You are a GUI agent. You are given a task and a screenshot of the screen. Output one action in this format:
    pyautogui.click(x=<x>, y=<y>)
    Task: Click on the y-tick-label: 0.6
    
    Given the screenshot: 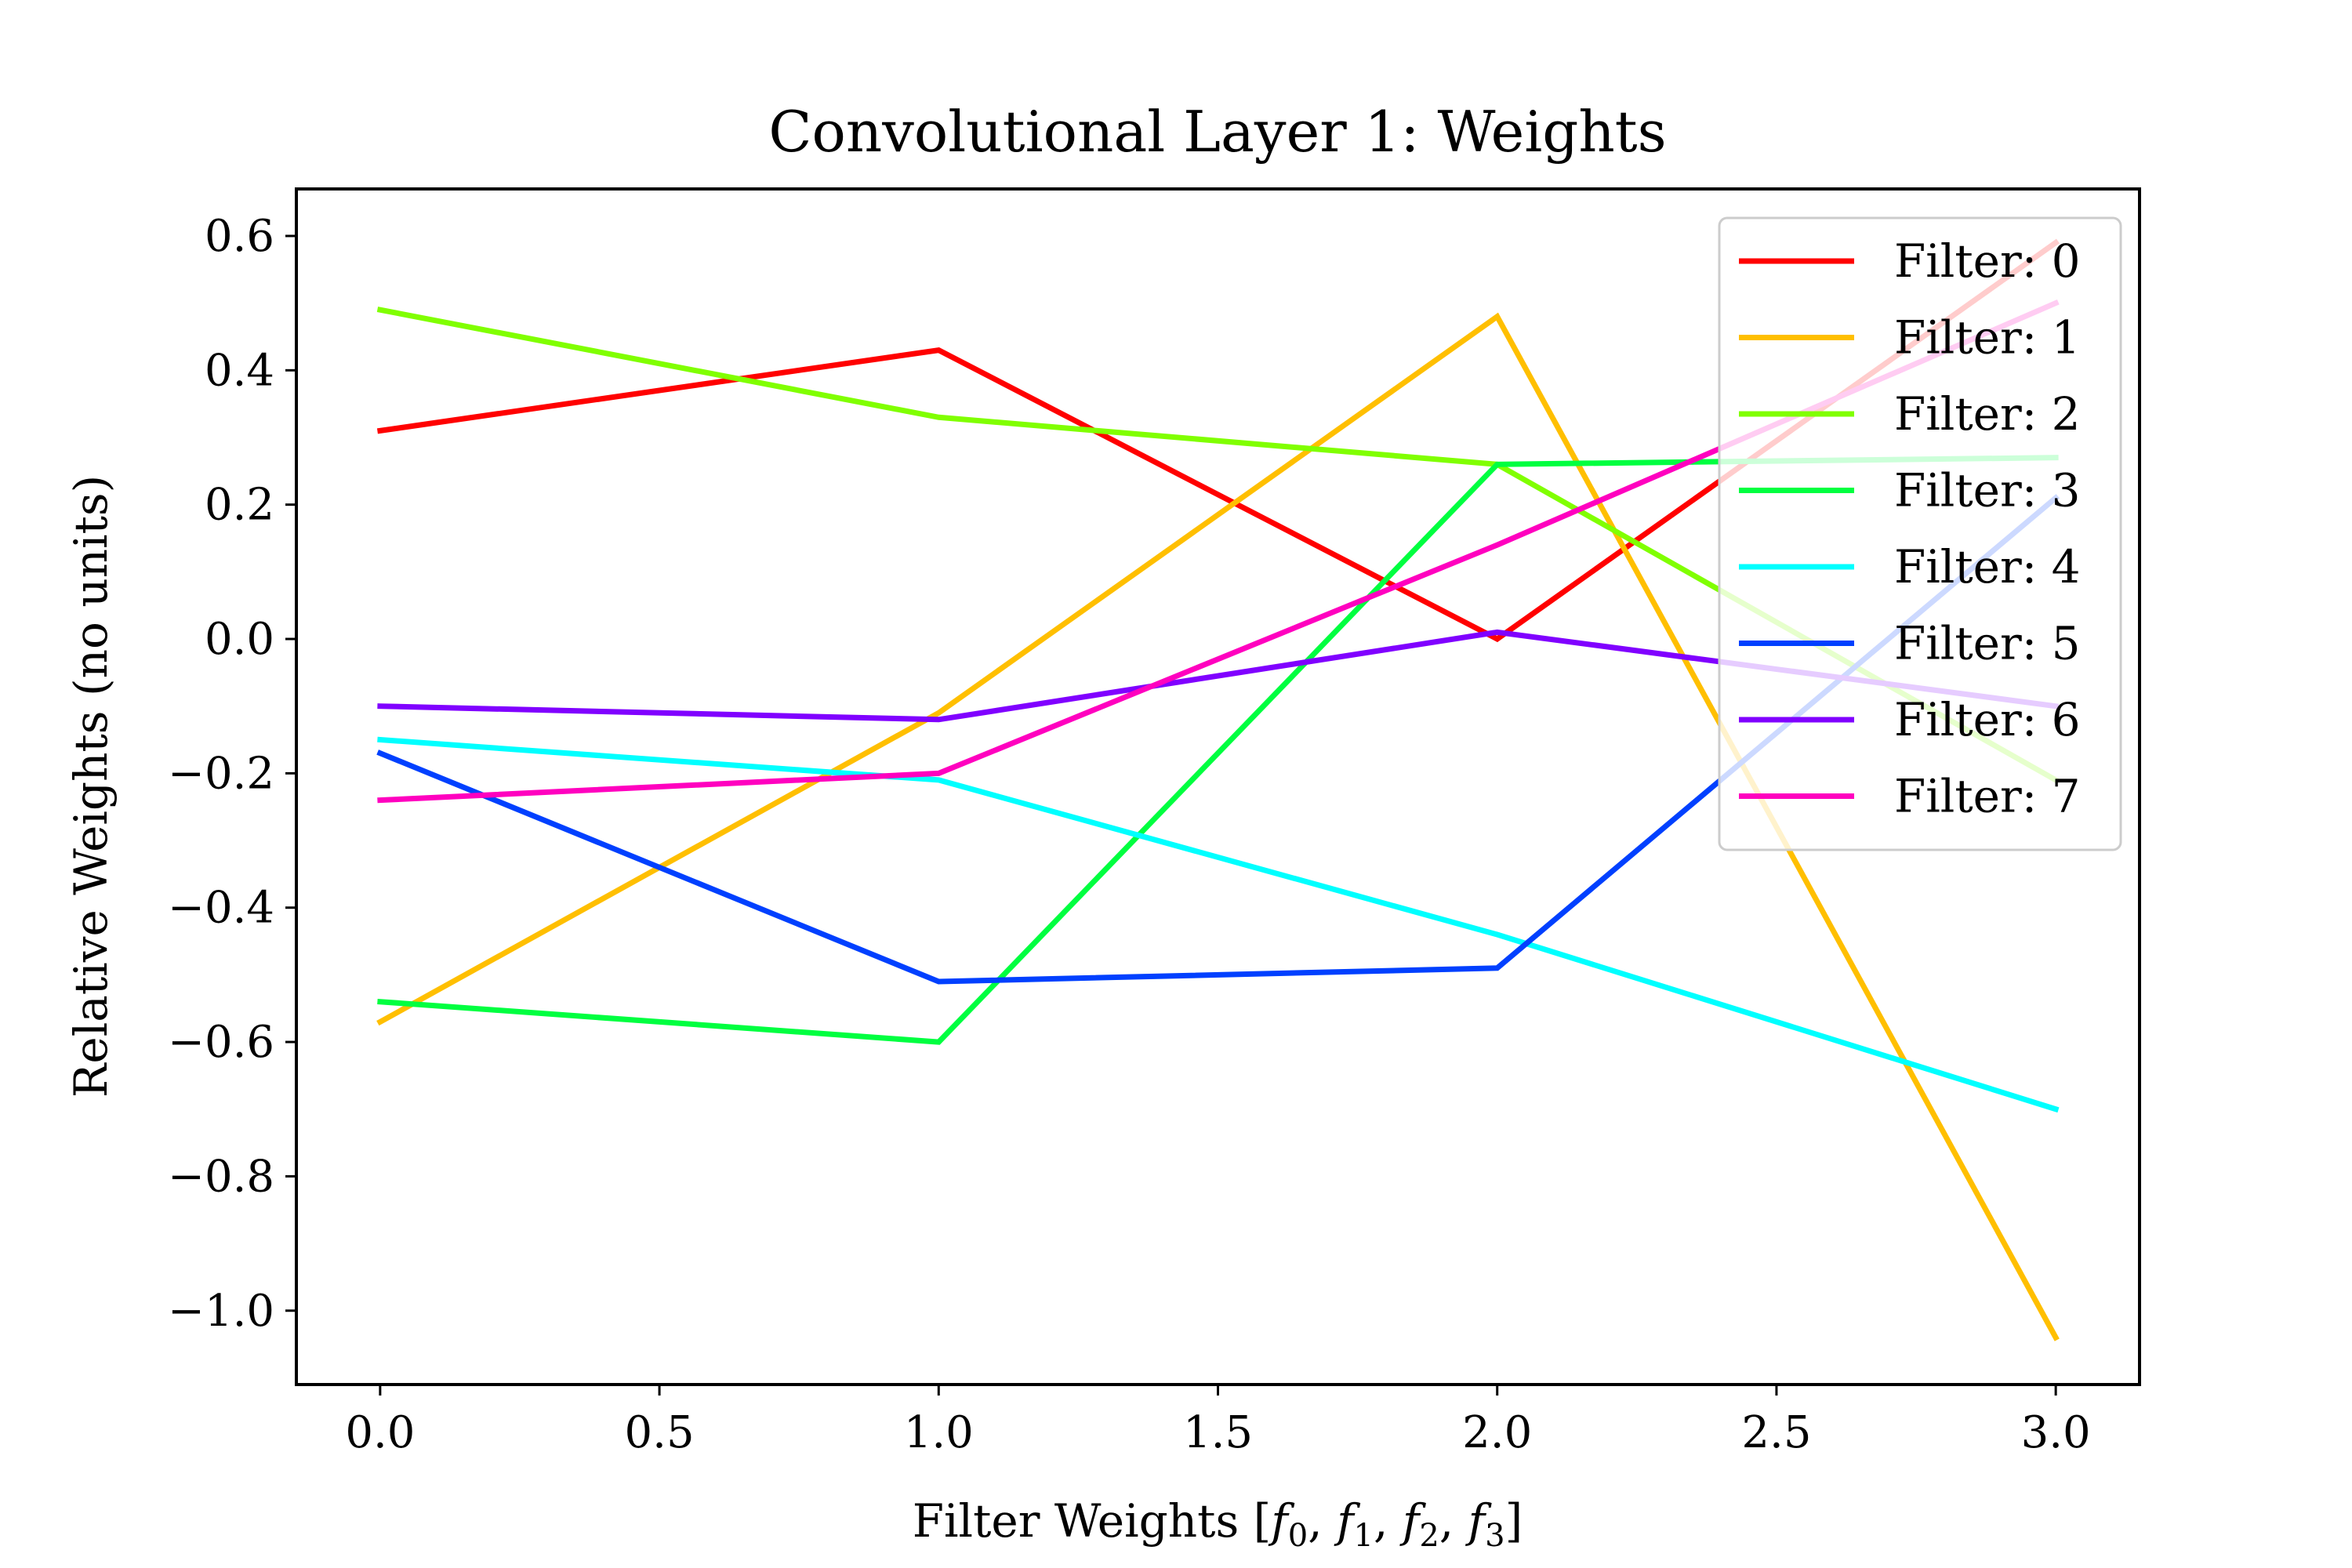 What is the action you would take?
    pyautogui.click(x=239, y=237)
    